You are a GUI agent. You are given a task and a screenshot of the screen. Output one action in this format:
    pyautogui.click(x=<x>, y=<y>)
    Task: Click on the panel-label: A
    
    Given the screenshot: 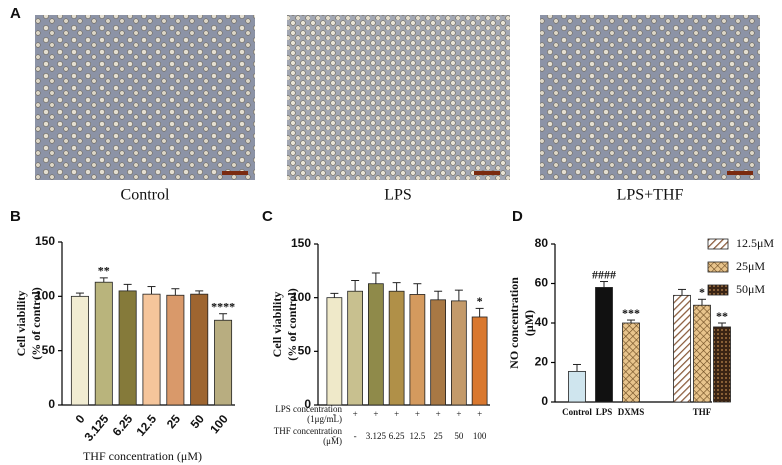 What is the action you would take?
    pyautogui.click(x=15, y=13)
    